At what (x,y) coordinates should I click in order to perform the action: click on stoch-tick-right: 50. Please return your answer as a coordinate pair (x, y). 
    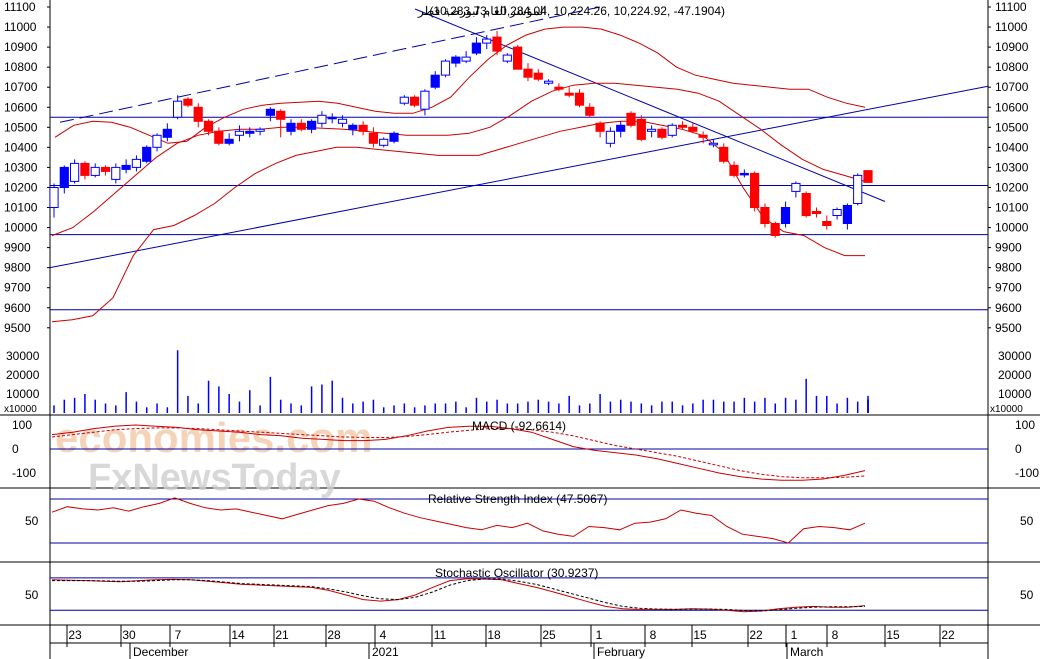
    Looking at the image, I should click on (1027, 595).